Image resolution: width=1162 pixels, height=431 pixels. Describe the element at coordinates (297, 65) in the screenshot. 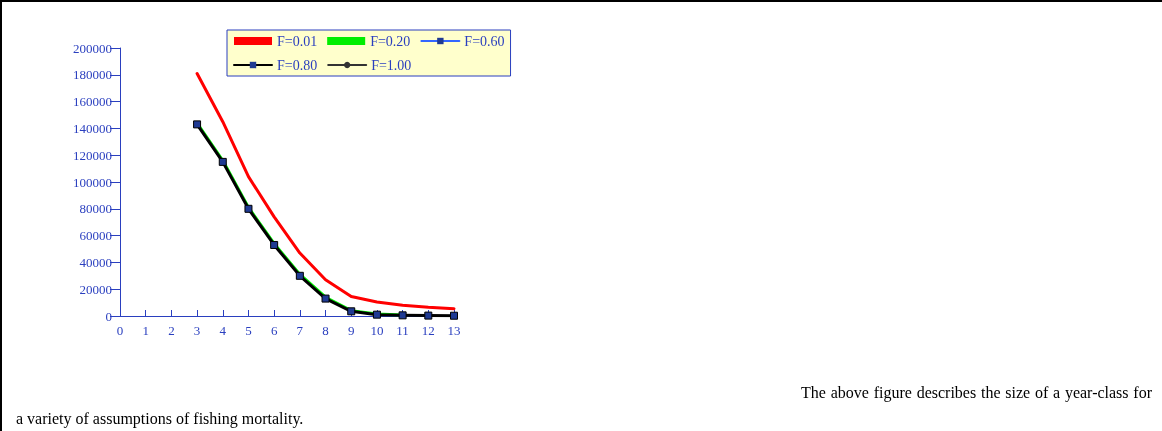

I see `legend-label: F=0.80` at that location.